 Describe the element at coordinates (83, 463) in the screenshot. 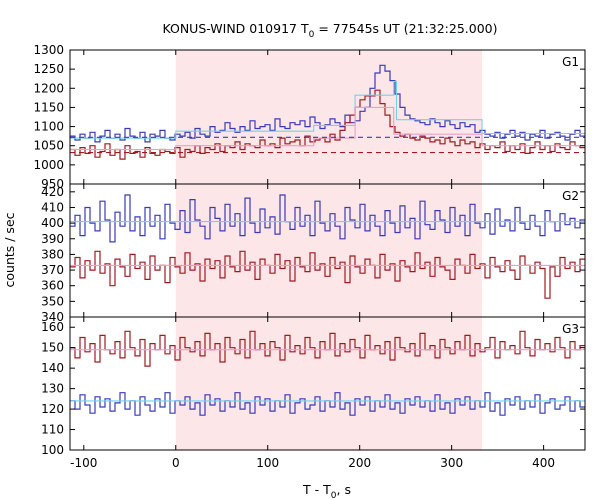

I see `x-tick-label: -100` at that location.